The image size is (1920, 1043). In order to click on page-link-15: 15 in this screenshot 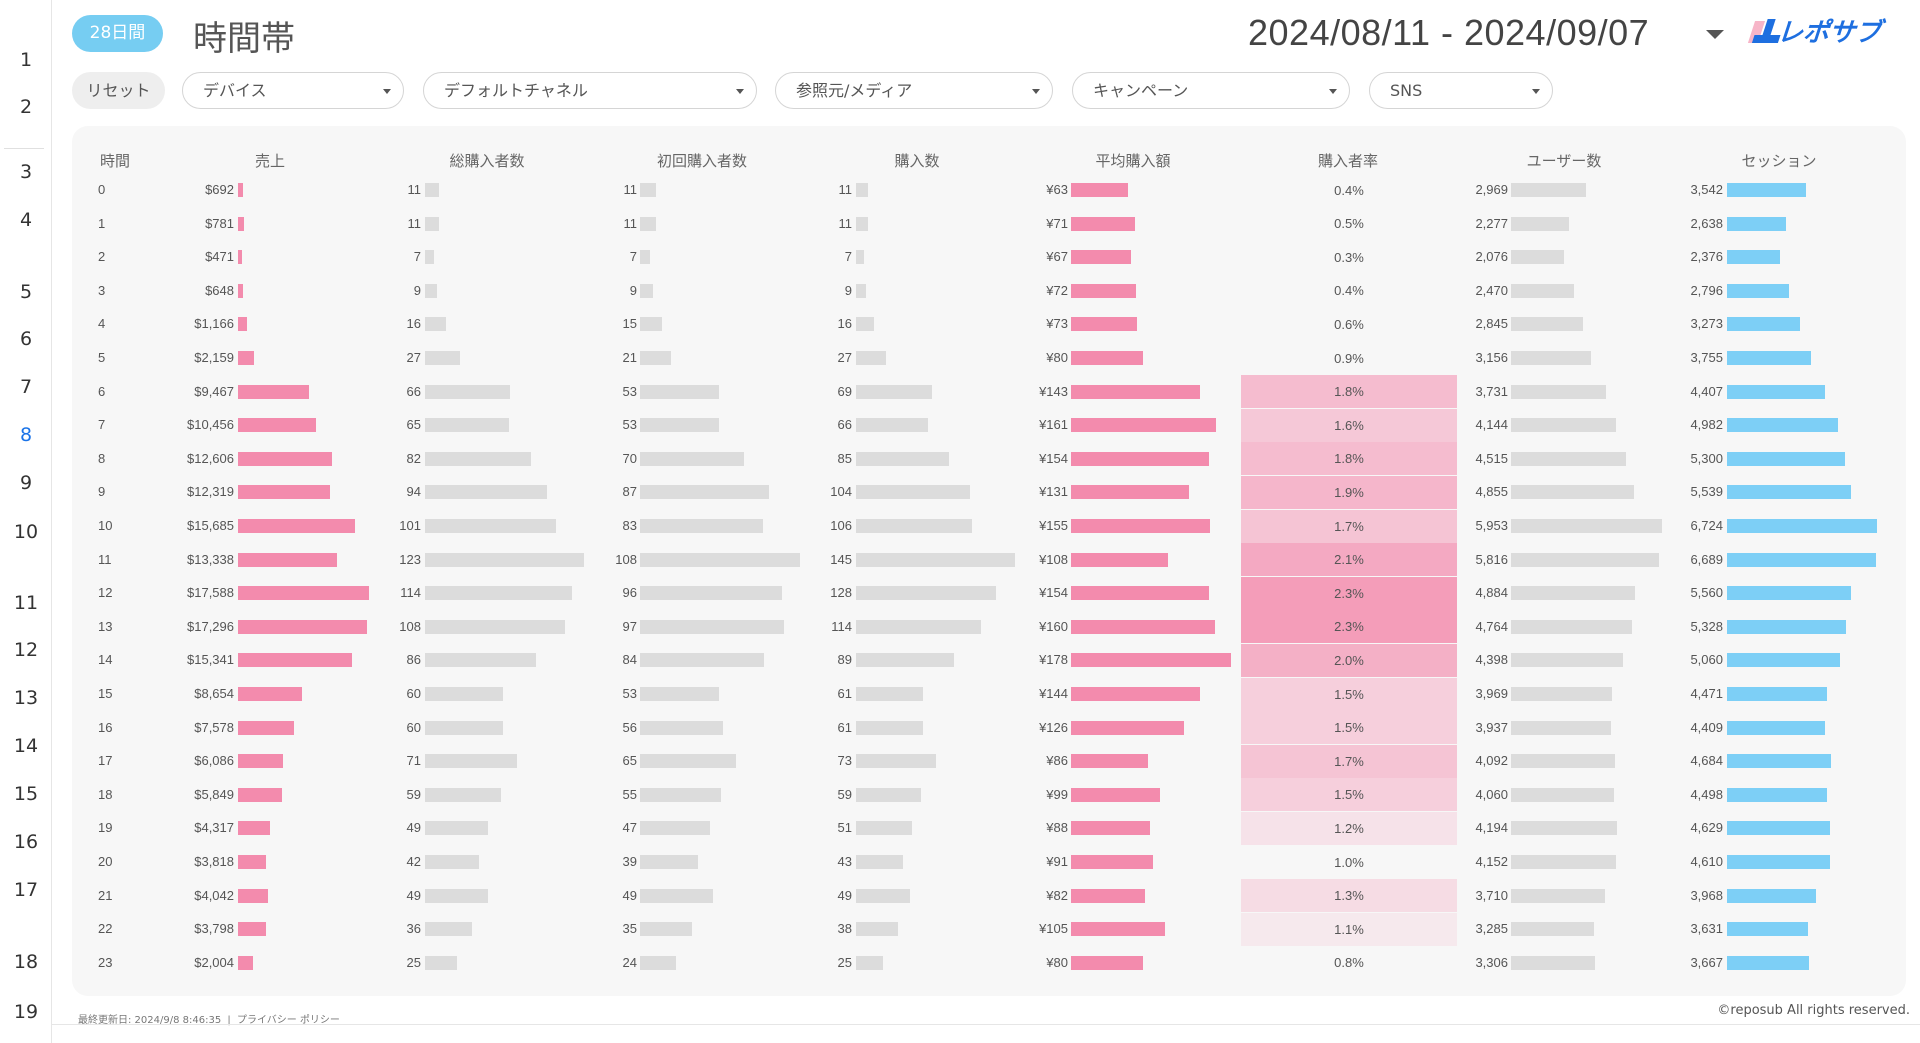, I will do `click(26, 794)`.